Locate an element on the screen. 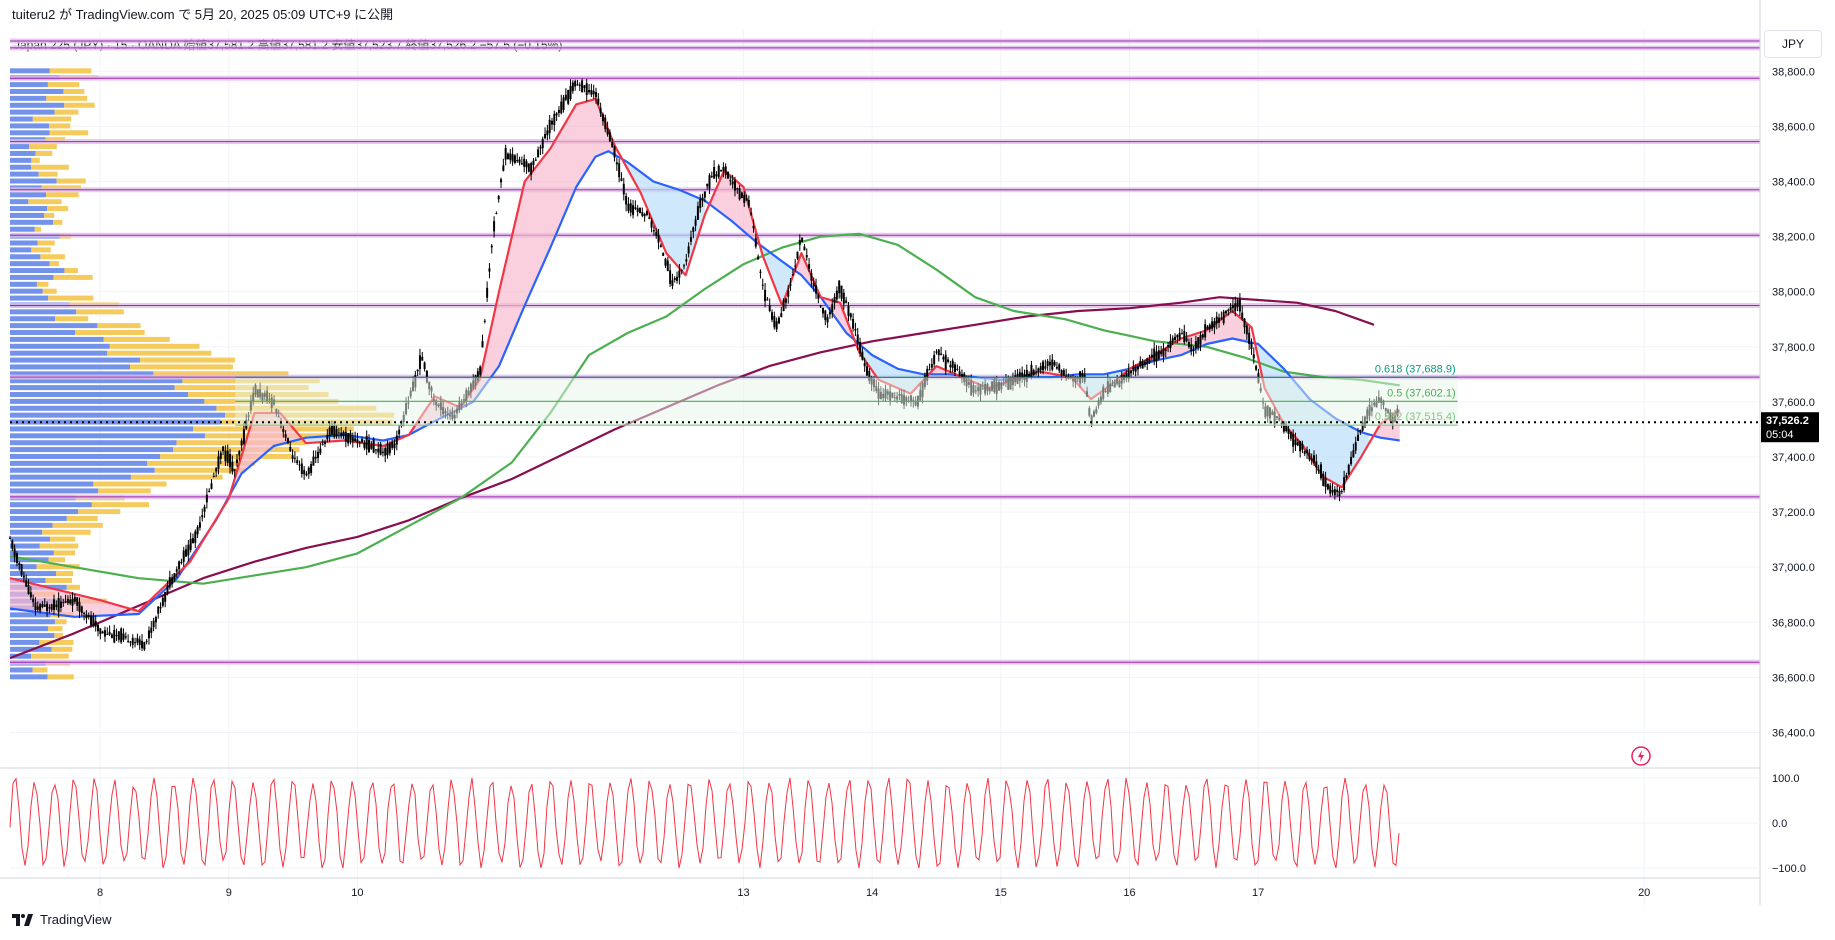  x-tick-label: 10 is located at coordinates (357, 893).